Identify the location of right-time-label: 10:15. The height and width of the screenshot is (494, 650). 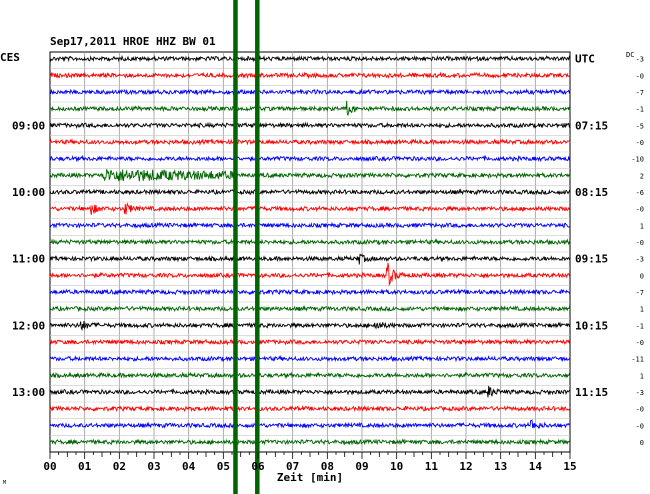
(591, 325).